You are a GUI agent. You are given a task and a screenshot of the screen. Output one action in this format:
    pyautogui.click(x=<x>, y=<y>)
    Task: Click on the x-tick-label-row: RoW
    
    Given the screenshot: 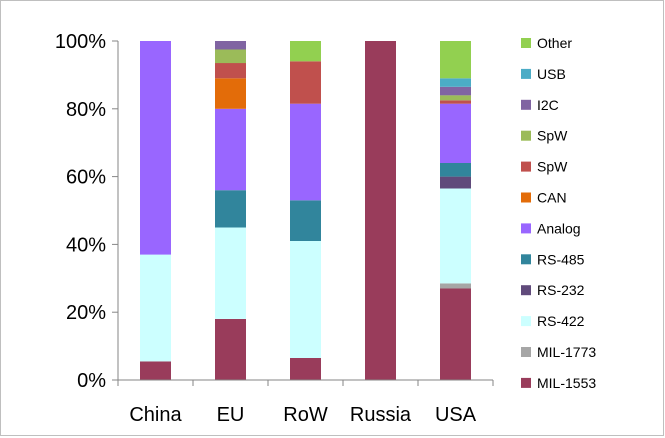 What is the action you would take?
    pyautogui.click(x=305, y=415)
    